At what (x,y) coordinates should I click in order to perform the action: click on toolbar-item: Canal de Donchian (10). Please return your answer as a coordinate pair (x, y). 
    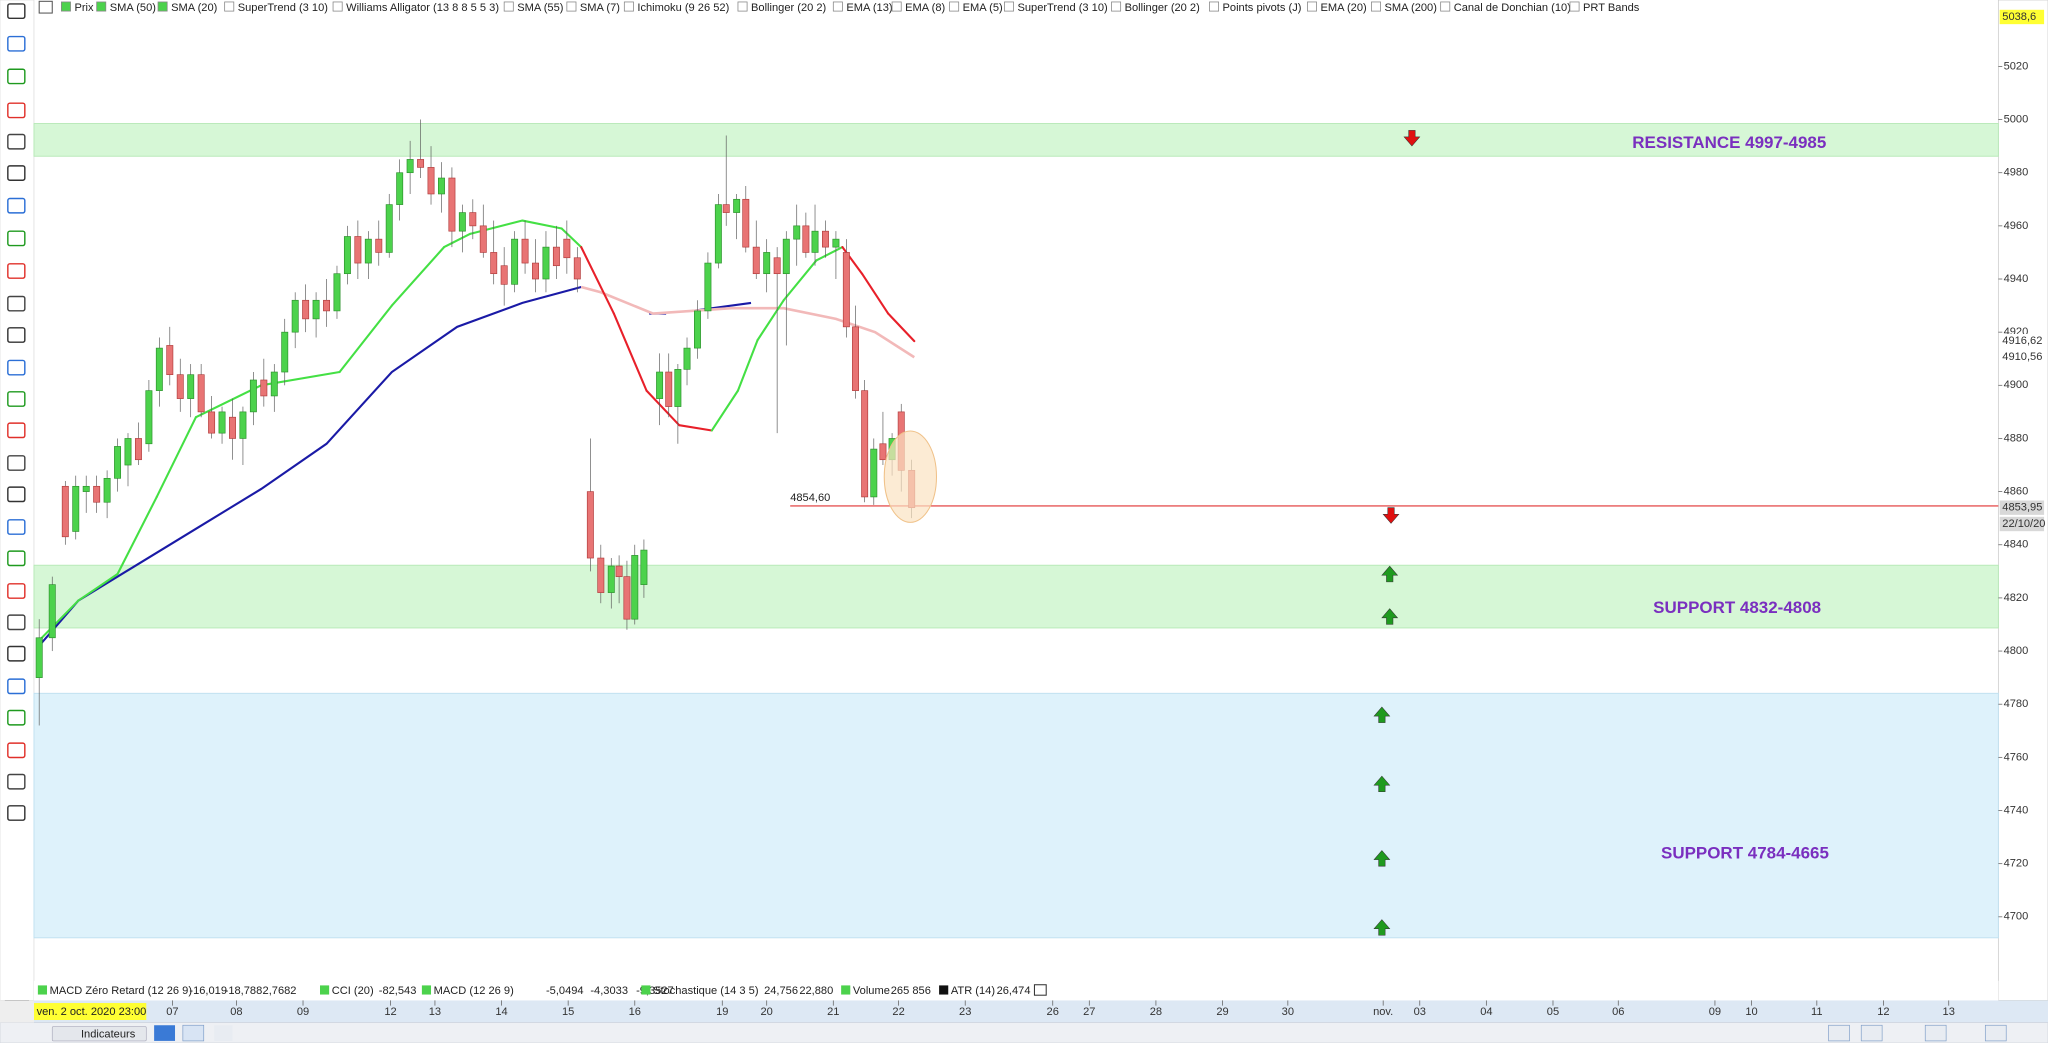
    Looking at the image, I should click on (1512, 8).